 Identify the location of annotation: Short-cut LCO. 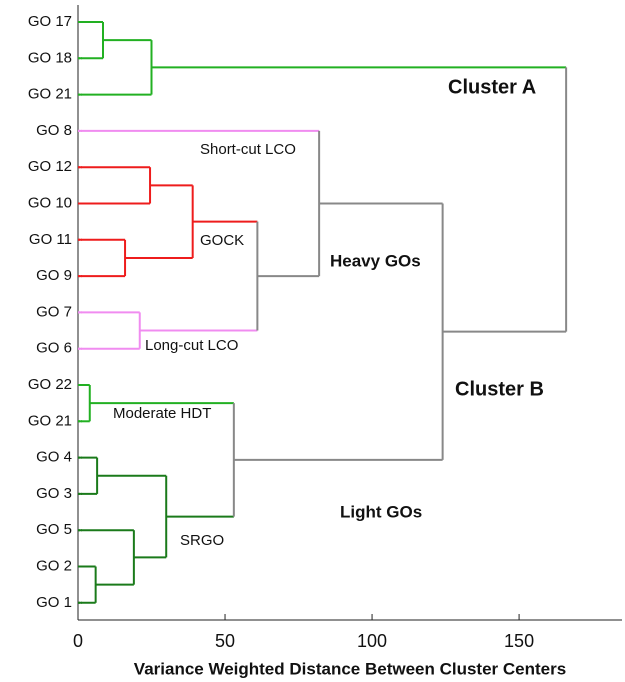
(248, 149).